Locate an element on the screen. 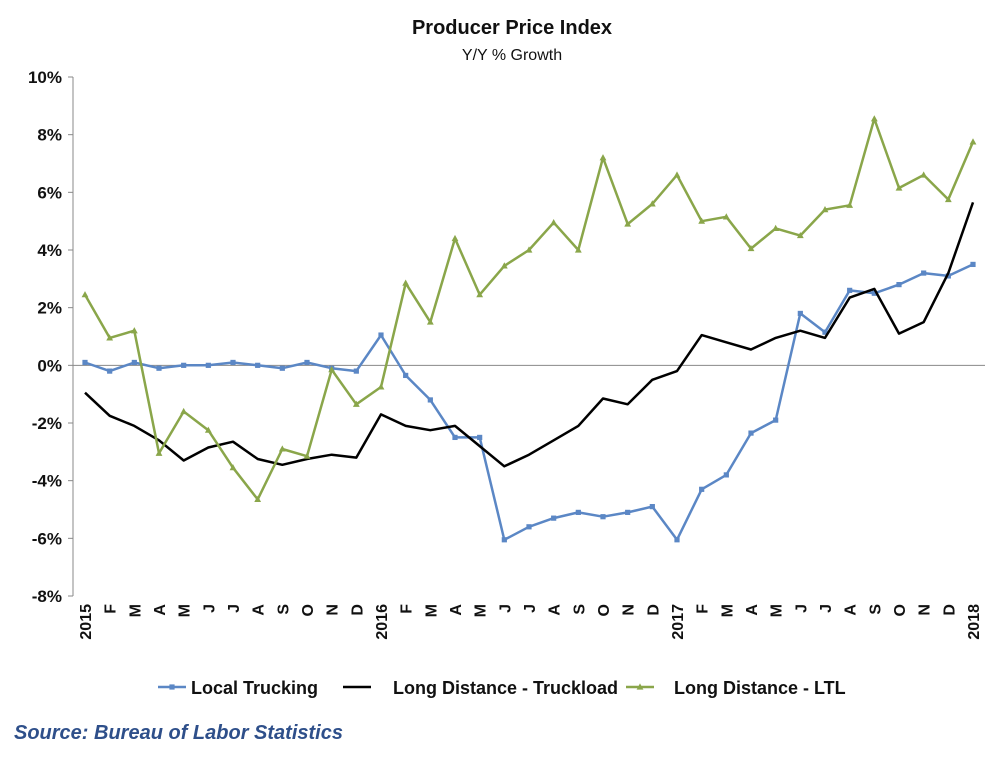 Image resolution: width=1000 pixels, height=764 pixels. chart-subtitle: Y/Y % Growth is located at coordinates (512, 55).